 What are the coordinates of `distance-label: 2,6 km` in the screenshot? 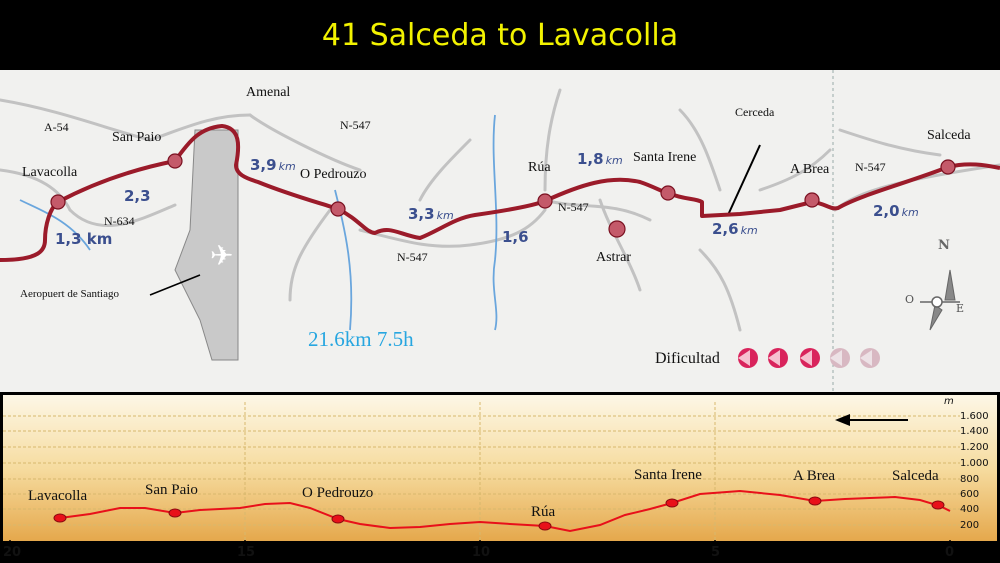 It's located at (735, 229).